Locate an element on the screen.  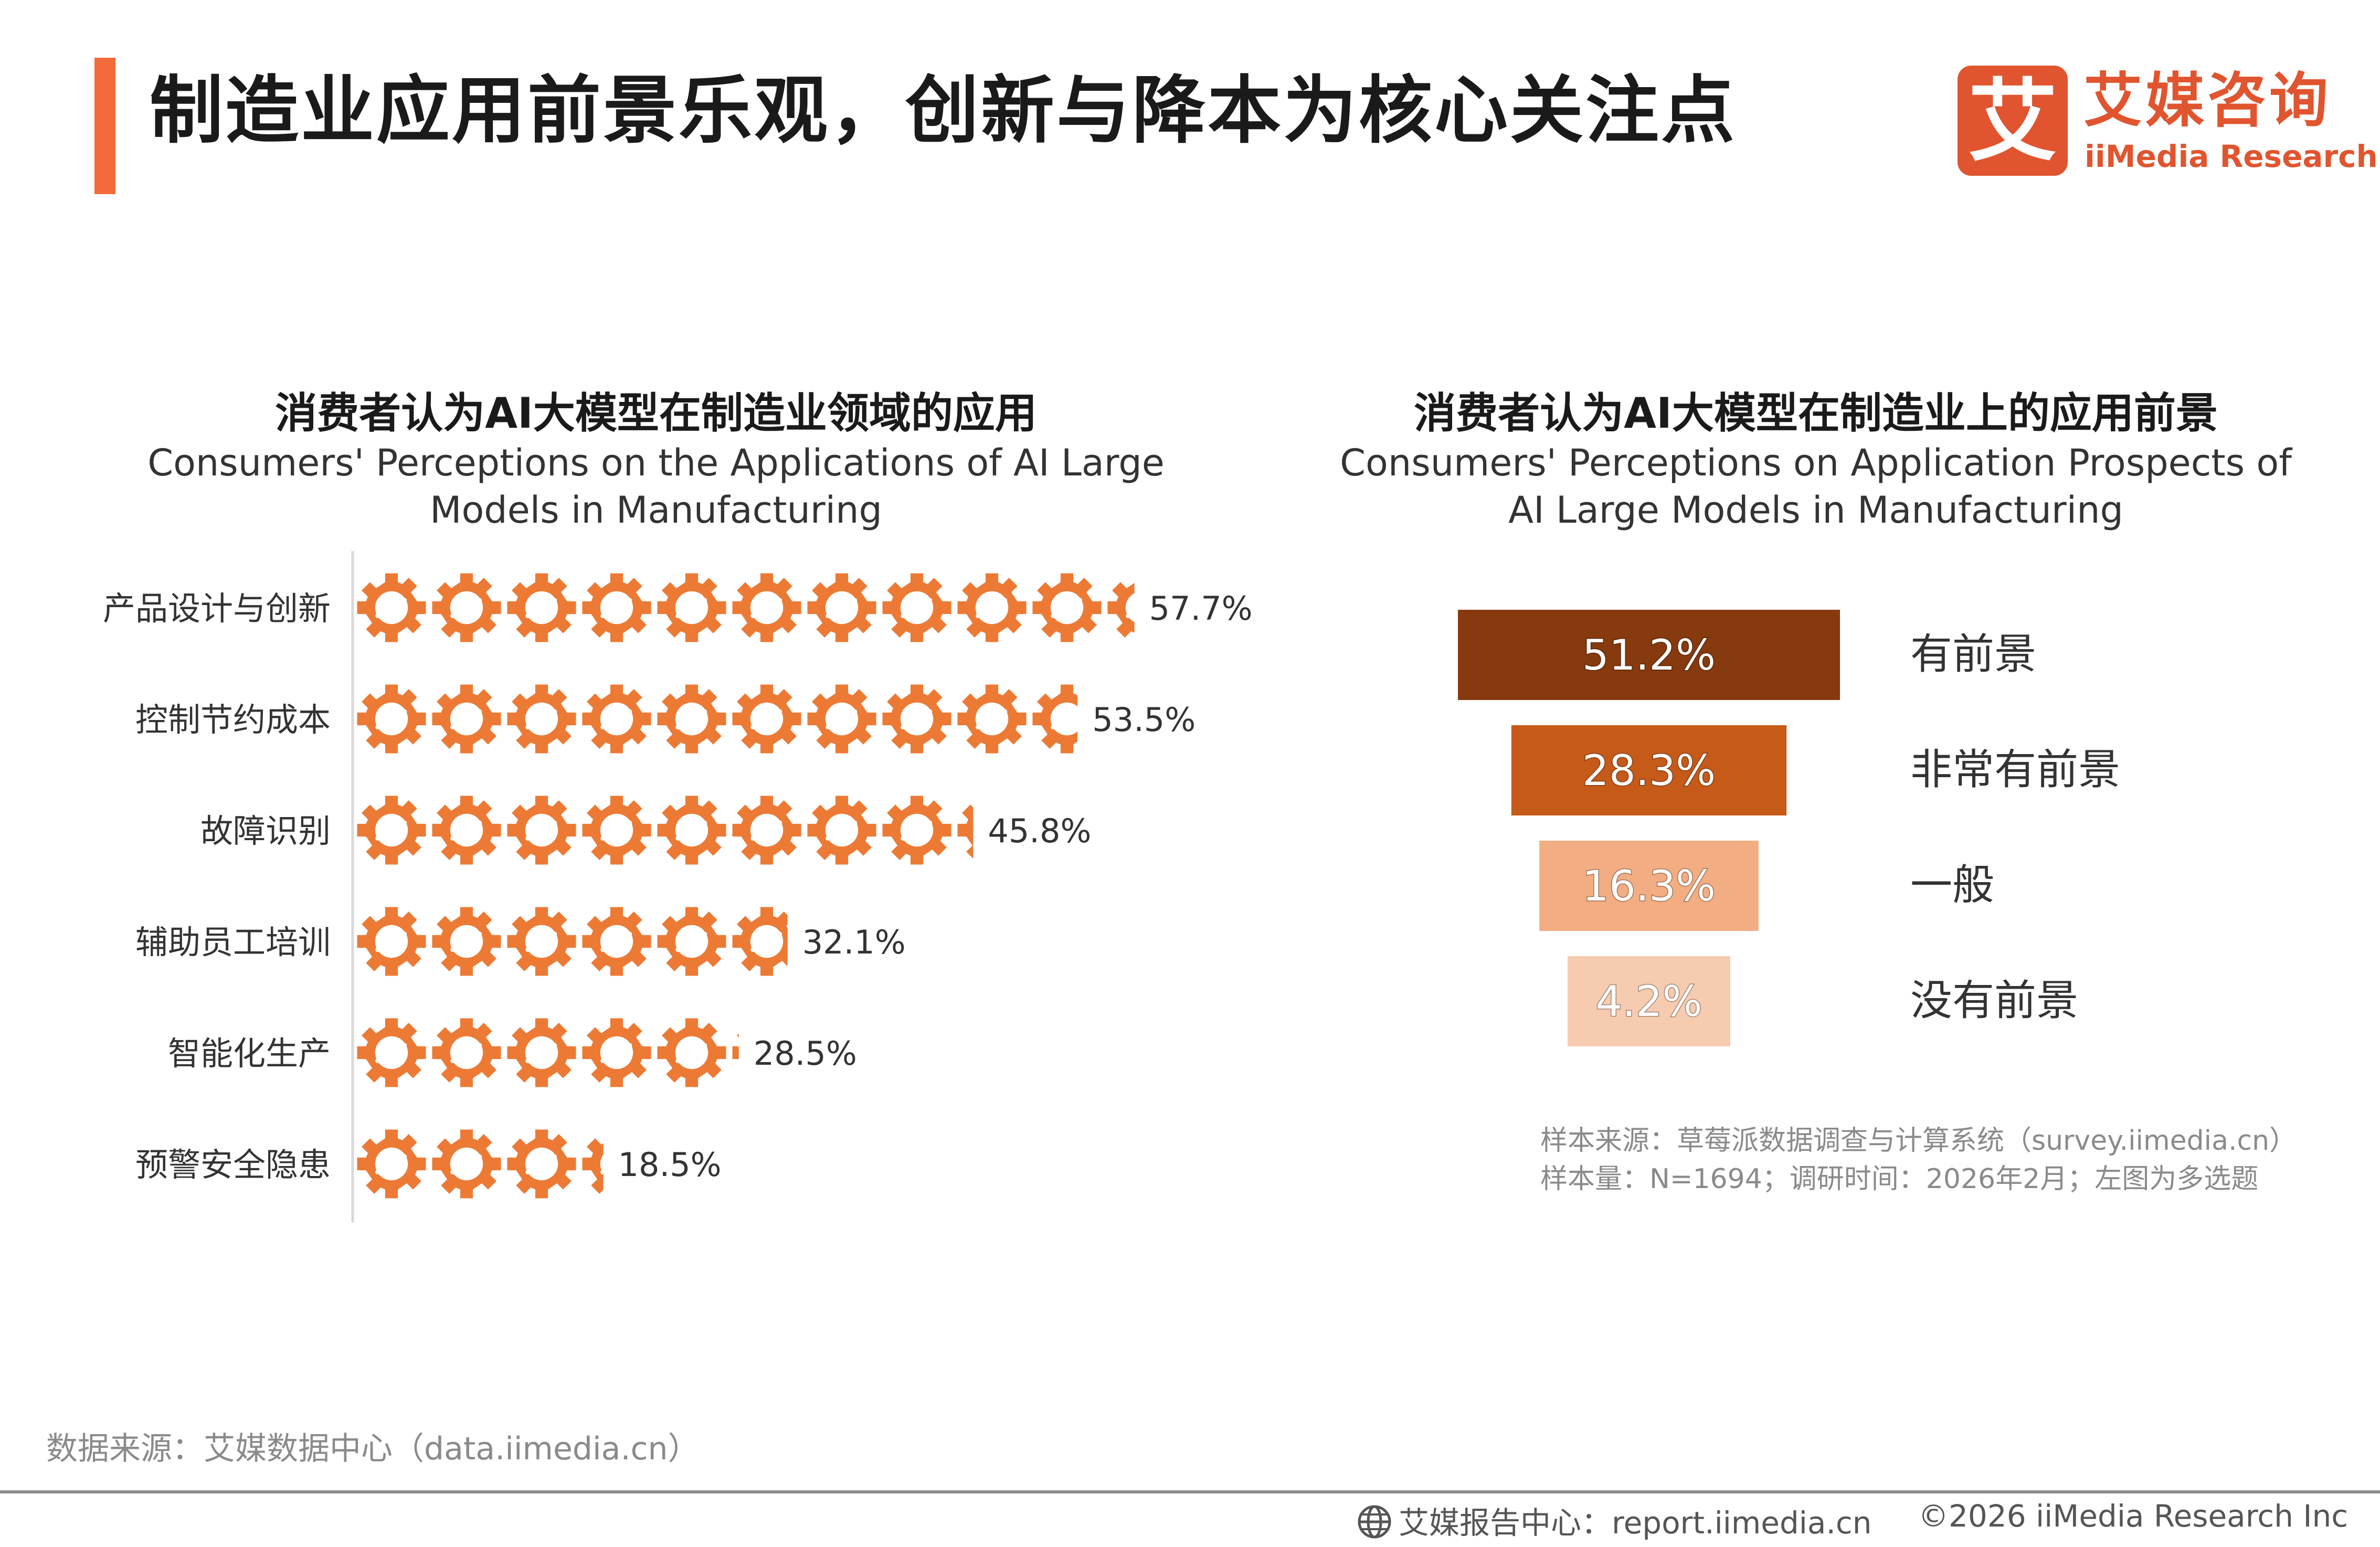
category-label: 智能化生产 is located at coordinates (249, 1053).